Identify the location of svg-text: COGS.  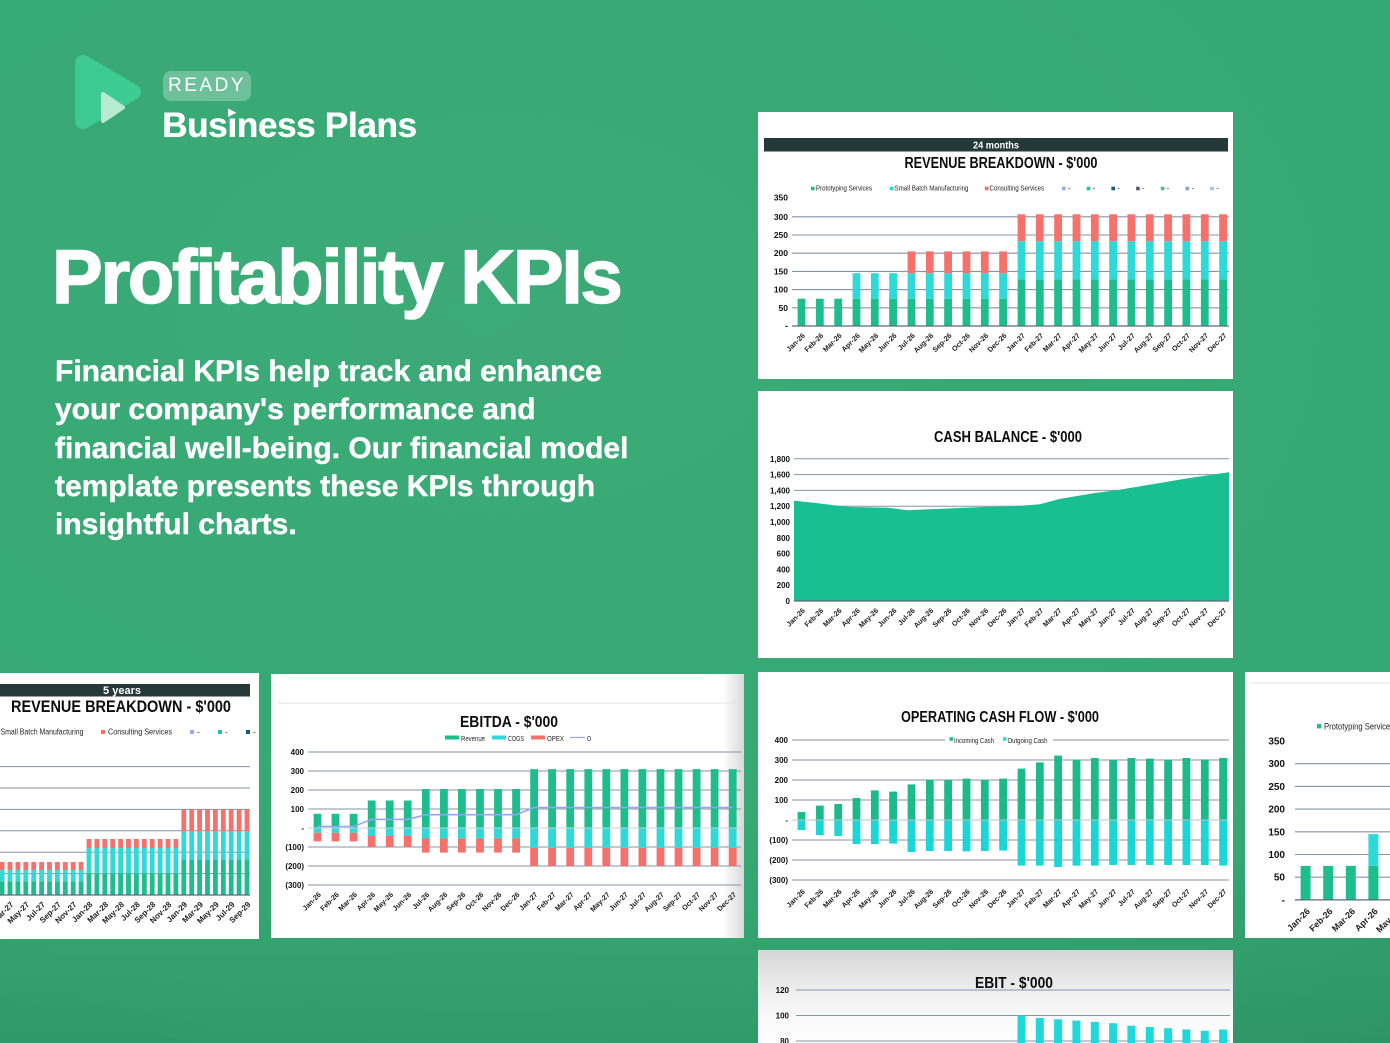
(516, 738).